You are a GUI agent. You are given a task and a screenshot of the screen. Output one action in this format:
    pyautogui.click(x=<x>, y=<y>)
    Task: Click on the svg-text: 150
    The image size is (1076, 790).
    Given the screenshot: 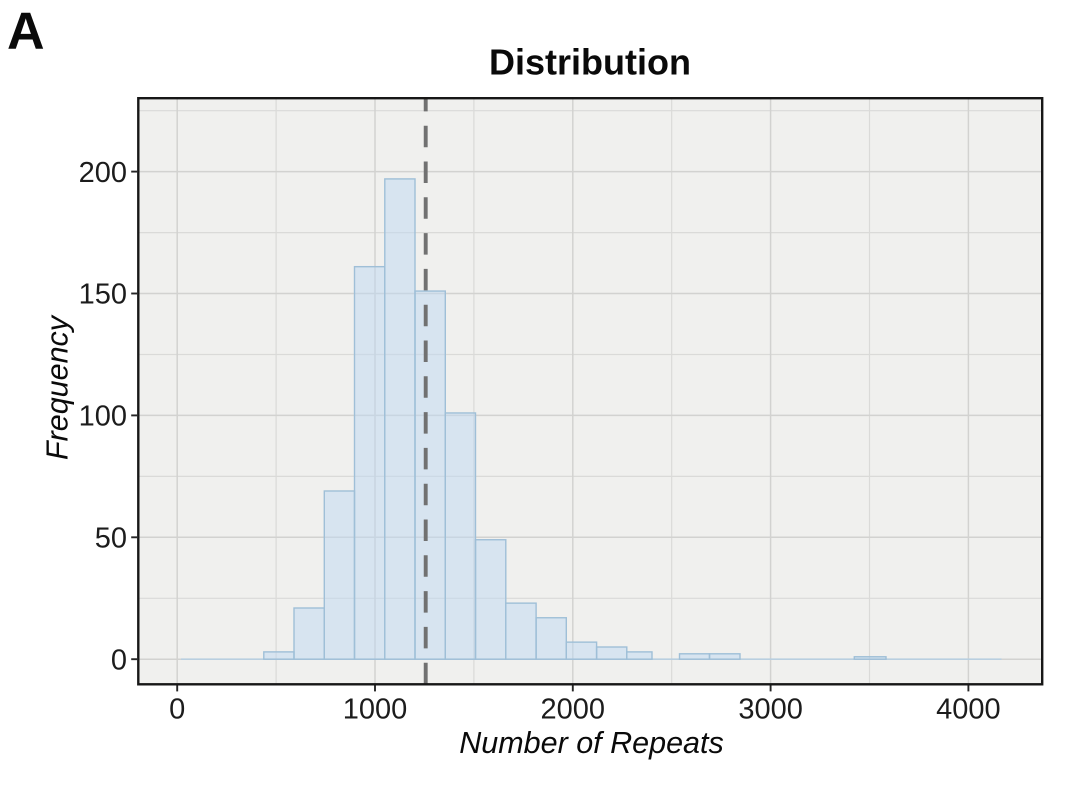 What is the action you would take?
    pyautogui.click(x=103, y=295)
    